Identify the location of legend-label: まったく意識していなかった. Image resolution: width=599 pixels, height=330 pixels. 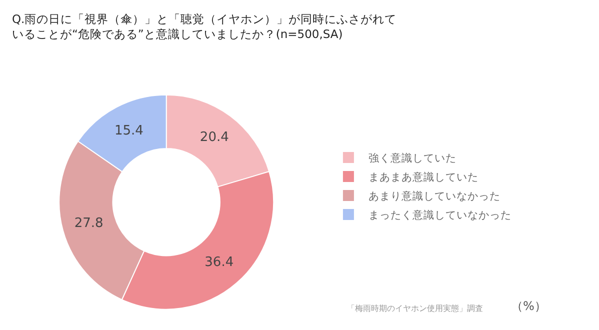
(440, 215).